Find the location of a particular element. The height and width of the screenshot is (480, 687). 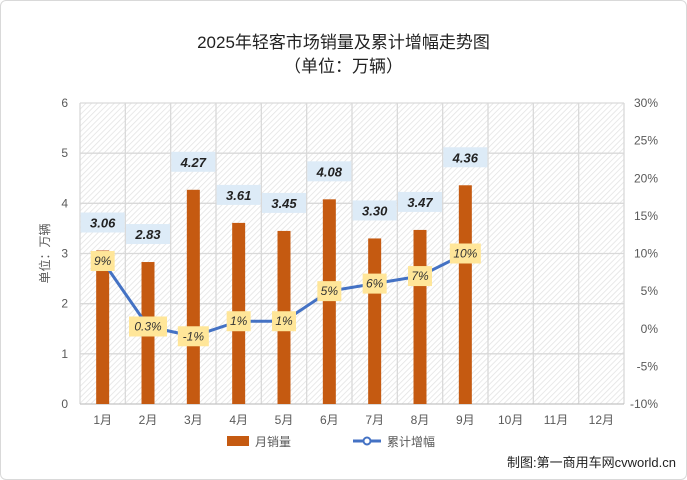

x-tick-label: 3月 is located at coordinates (193, 420).